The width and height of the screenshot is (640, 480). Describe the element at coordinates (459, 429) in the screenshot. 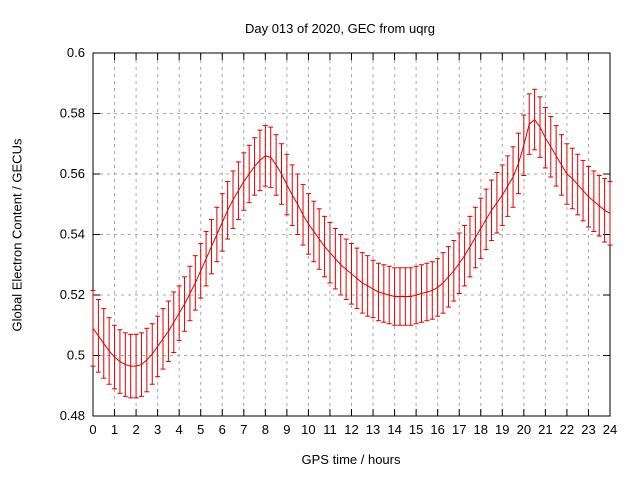

I see `x-tick-label: 17` at that location.